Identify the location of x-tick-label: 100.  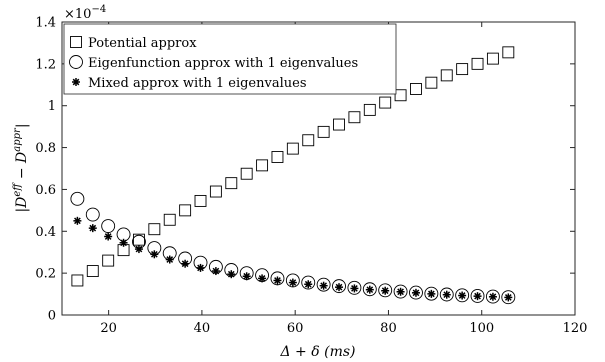
(481, 328).